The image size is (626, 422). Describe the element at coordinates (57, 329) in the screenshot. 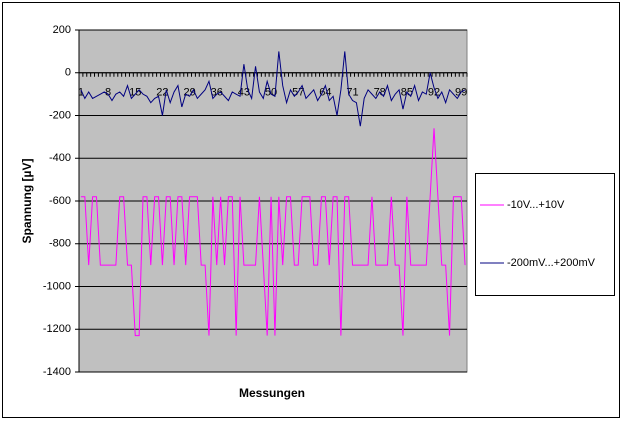

I see `y-tick-label: -1200` at that location.